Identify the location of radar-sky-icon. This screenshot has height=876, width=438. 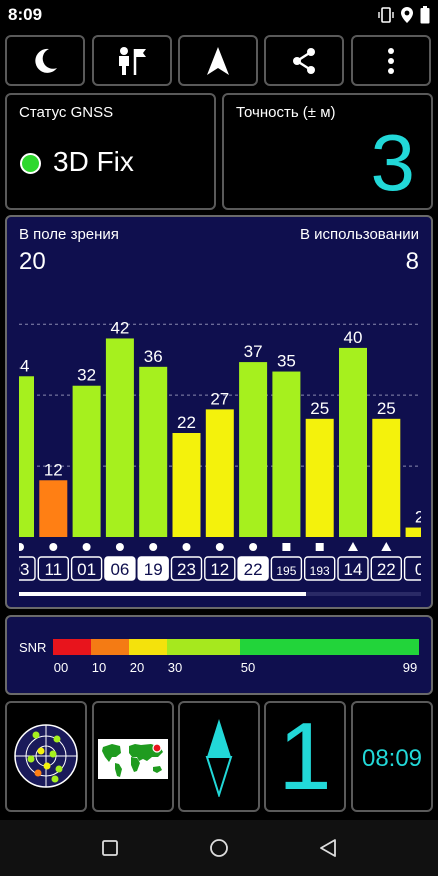
(46, 756).